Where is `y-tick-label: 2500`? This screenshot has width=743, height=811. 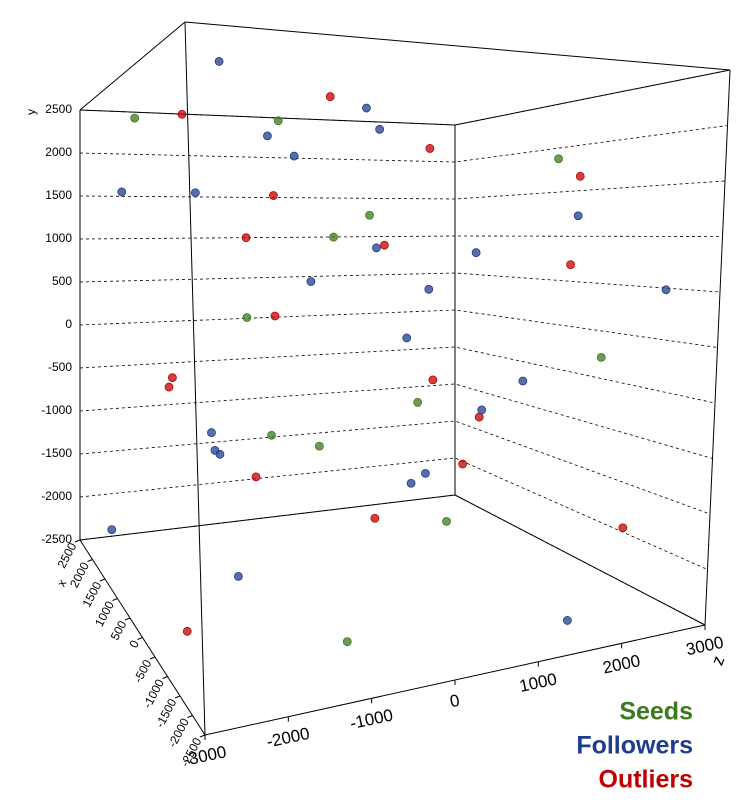 y-tick-label: 2500 is located at coordinates (58, 109).